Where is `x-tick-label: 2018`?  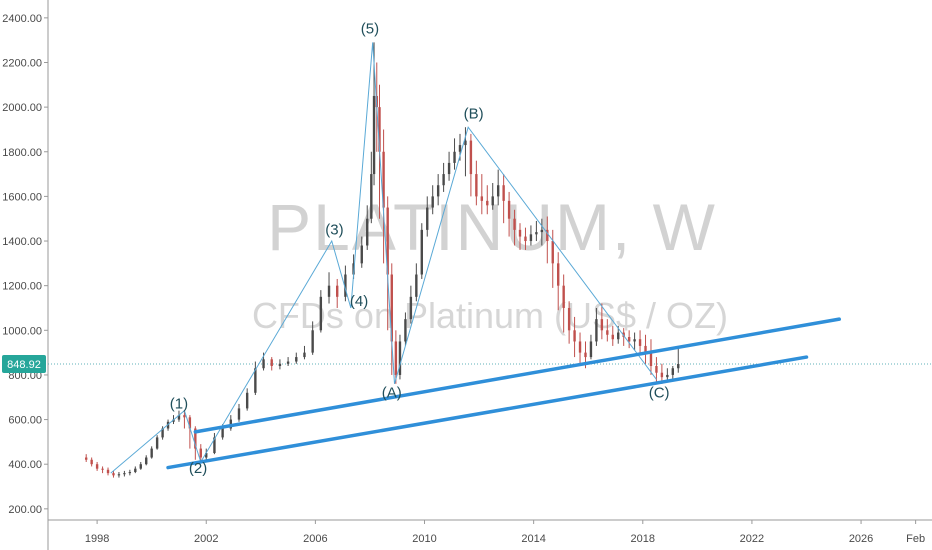
x-tick-label: 2018 is located at coordinates (643, 539).